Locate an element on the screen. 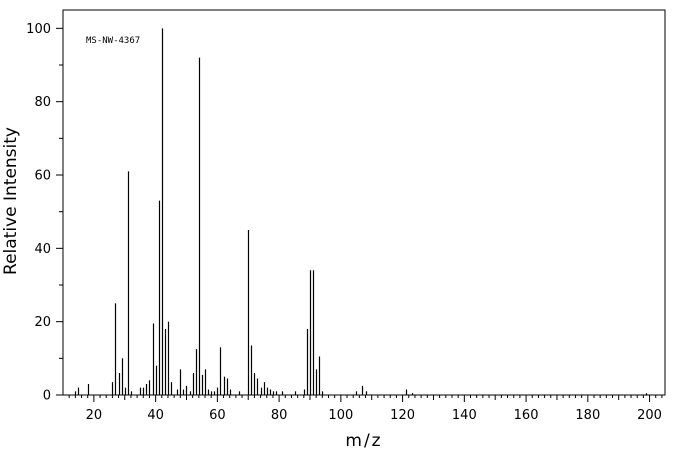  y-axis: 0 20 40 60 80 100 is located at coordinates (44, 213).